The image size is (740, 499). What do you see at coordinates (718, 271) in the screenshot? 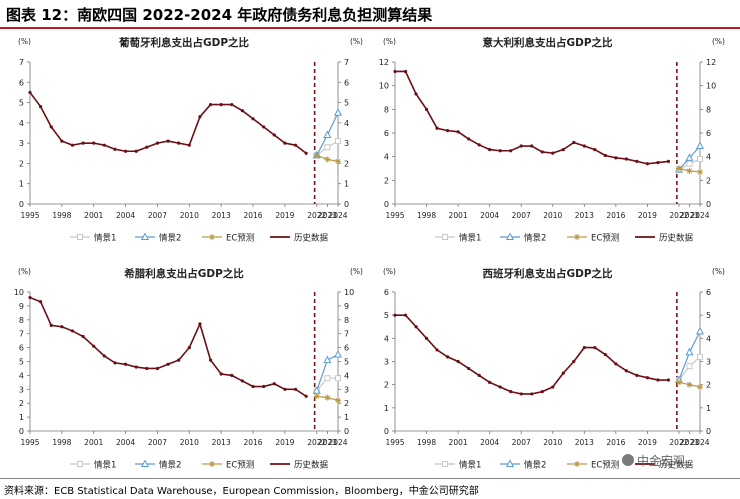
I see `y-unit-right: (%)` at bounding box center [718, 271].